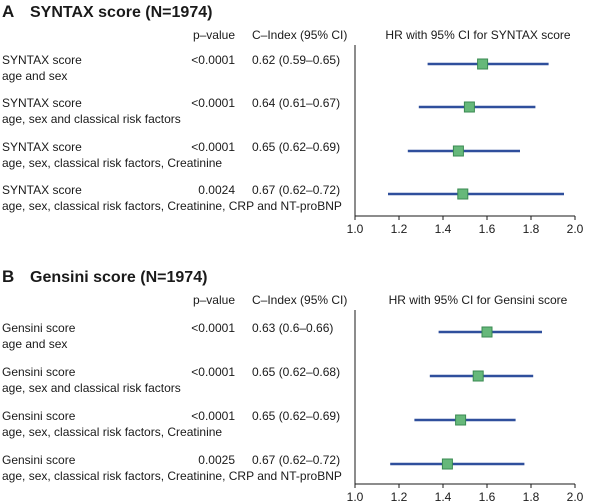  Describe the element at coordinates (216, 460) in the screenshot. I see `p-value: 0.0025` at that location.